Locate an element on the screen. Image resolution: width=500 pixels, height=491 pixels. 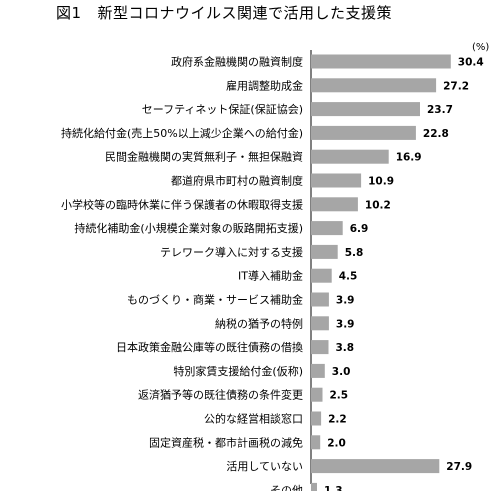
value-label: 6.9 is located at coordinates (359, 229).